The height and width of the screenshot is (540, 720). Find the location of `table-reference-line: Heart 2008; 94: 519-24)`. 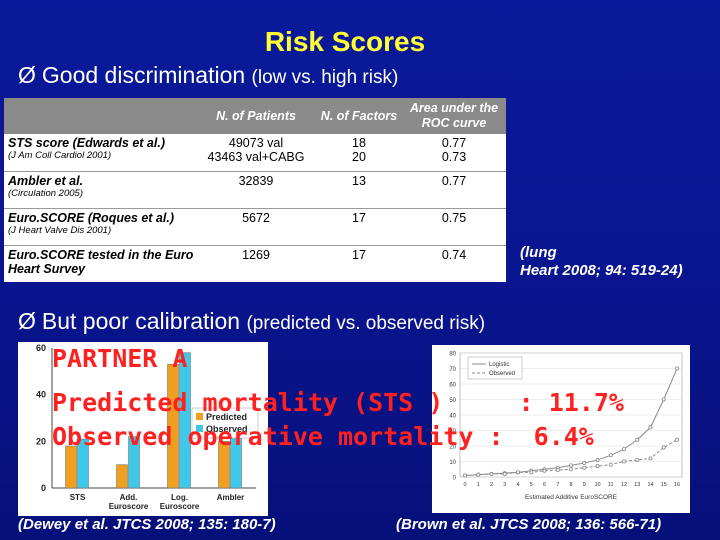

table-reference-line: Heart 2008; 94: 519-24) is located at coordinates (601, 270).